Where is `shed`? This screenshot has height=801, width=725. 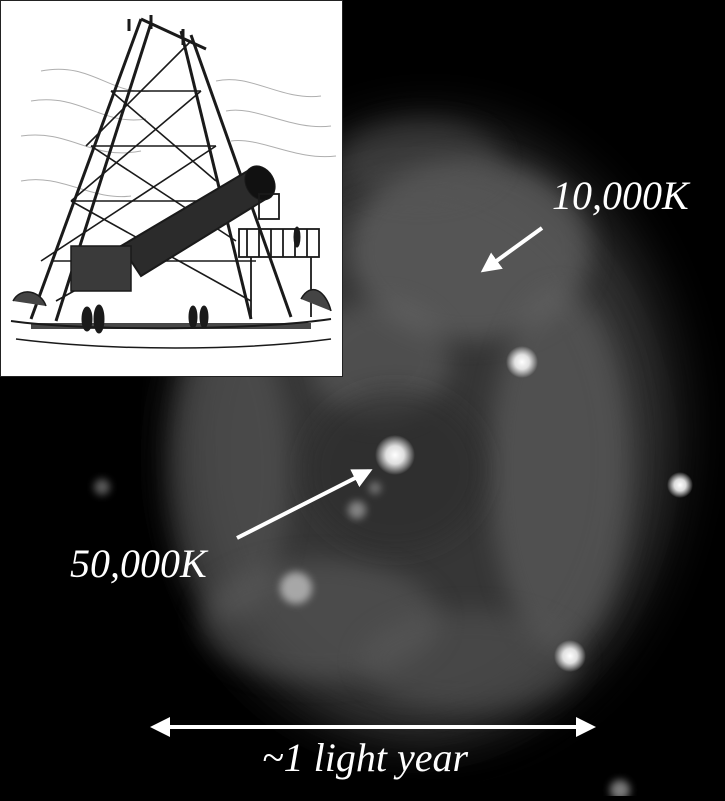 shed is located at coordinates (101, 268).